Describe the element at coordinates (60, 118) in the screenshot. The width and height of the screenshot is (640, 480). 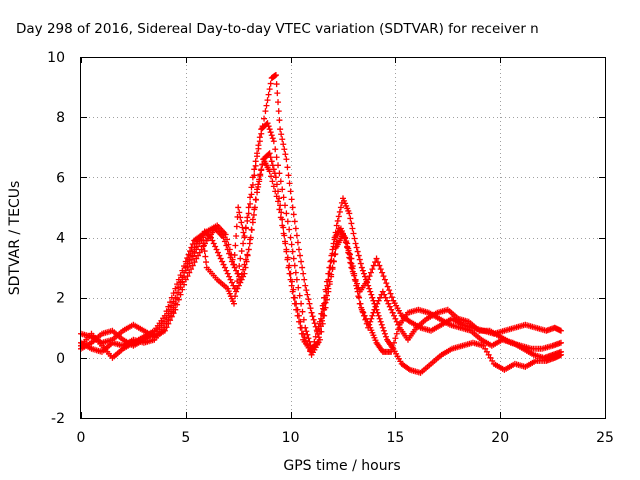
I see `y-tick-label: 8` at that location.